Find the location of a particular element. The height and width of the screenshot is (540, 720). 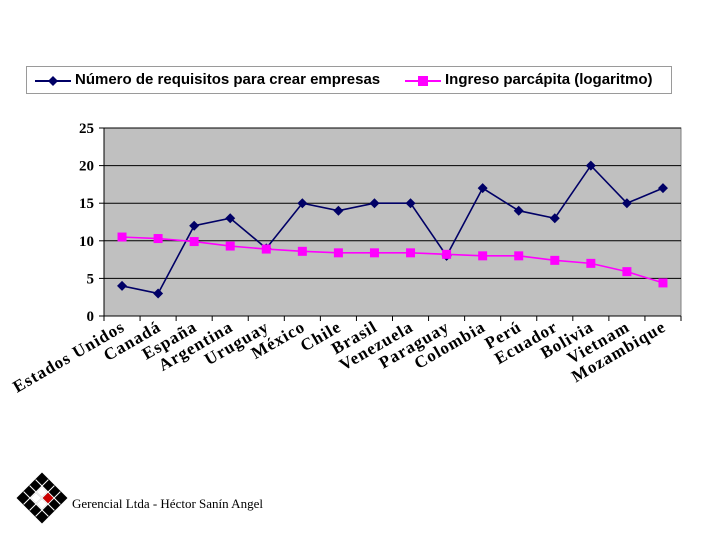

footer-credit: Gerencial Ltda - Héctor Sanín Angel is located at coordinates (167, 503).